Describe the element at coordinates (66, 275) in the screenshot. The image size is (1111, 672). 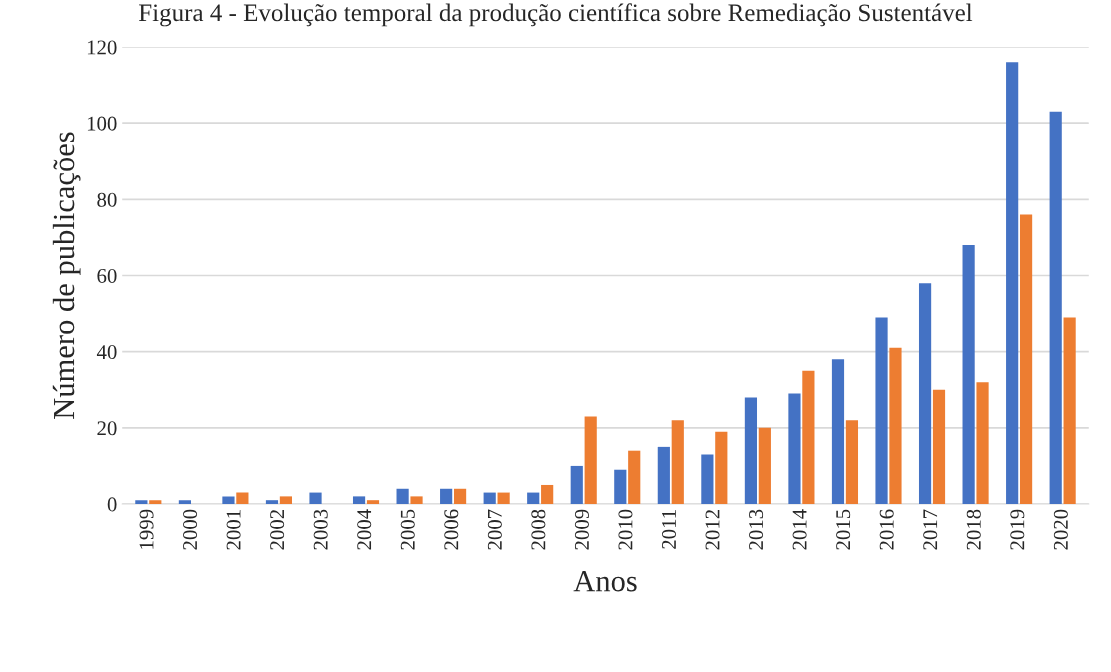
I see `y-axis-title: Número de publicações` at that location.